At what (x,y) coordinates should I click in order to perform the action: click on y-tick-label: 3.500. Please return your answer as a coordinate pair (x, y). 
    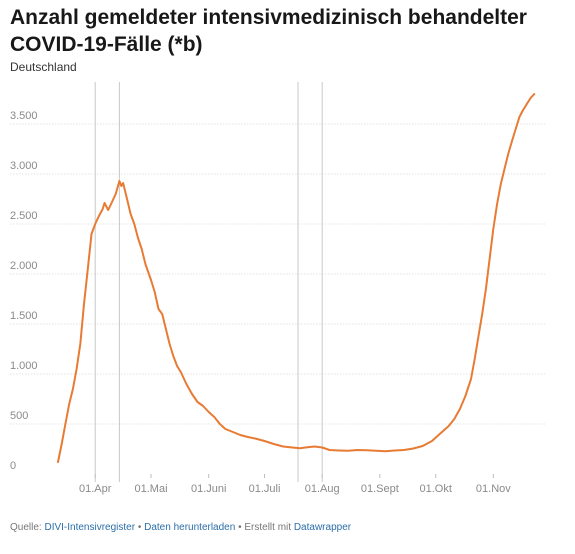
    Looking at the image, I should click on (24, 116).